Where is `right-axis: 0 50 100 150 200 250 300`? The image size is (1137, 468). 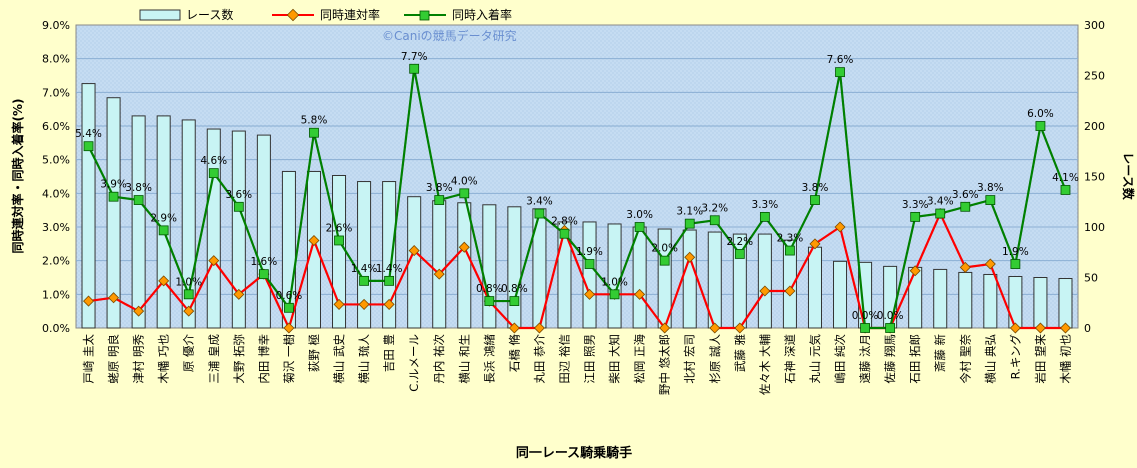
right-axis: 0 50 100 150 200 250 300 is located at coordinates (1094, 177).